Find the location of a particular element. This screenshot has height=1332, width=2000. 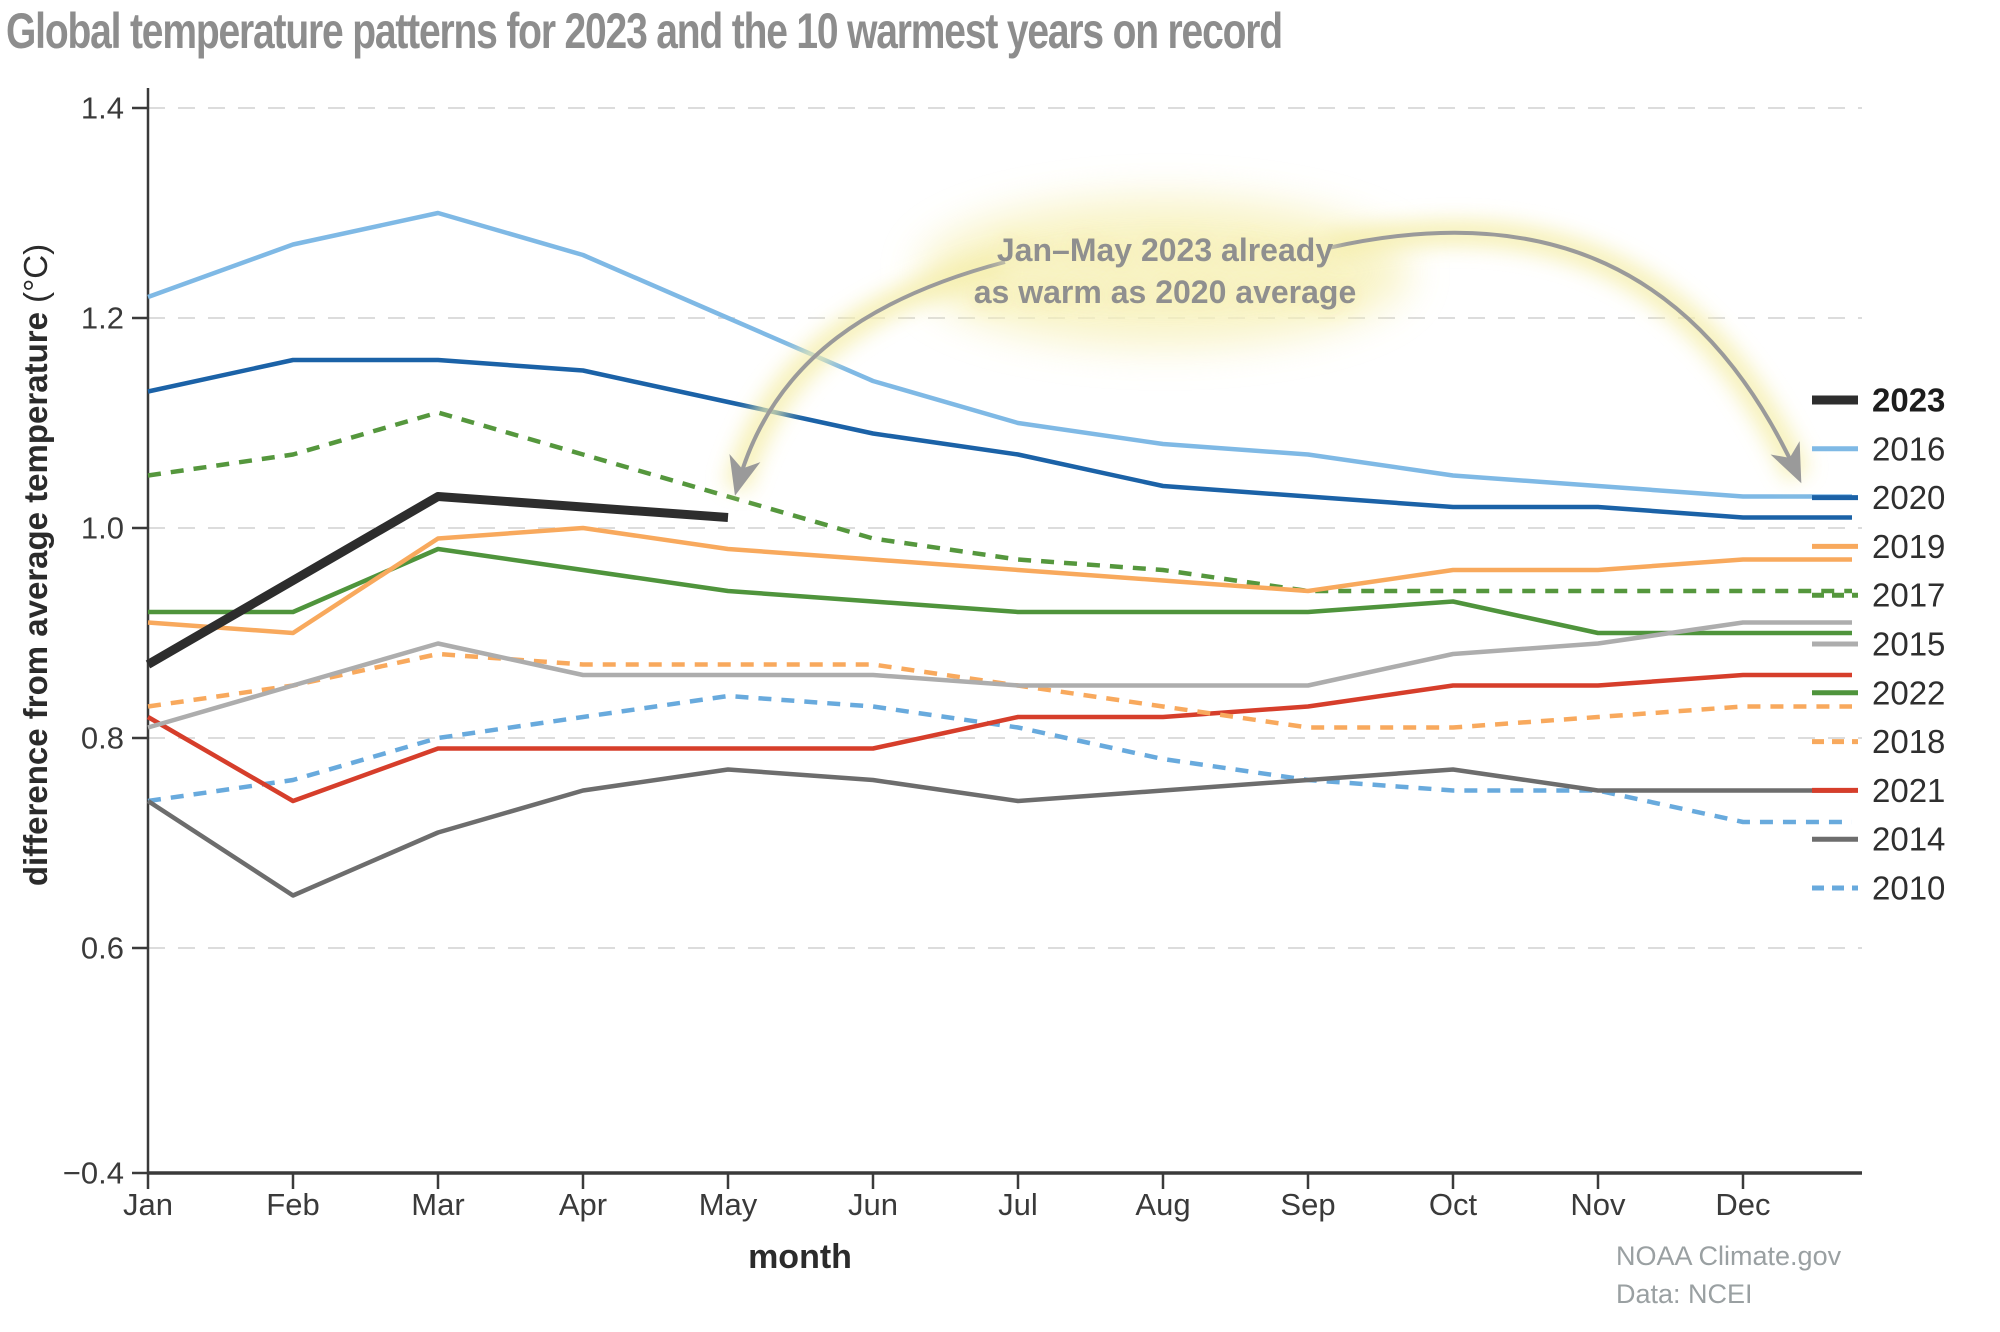

legend-item-2010: 2010 is located at coordinates (1878, 888).